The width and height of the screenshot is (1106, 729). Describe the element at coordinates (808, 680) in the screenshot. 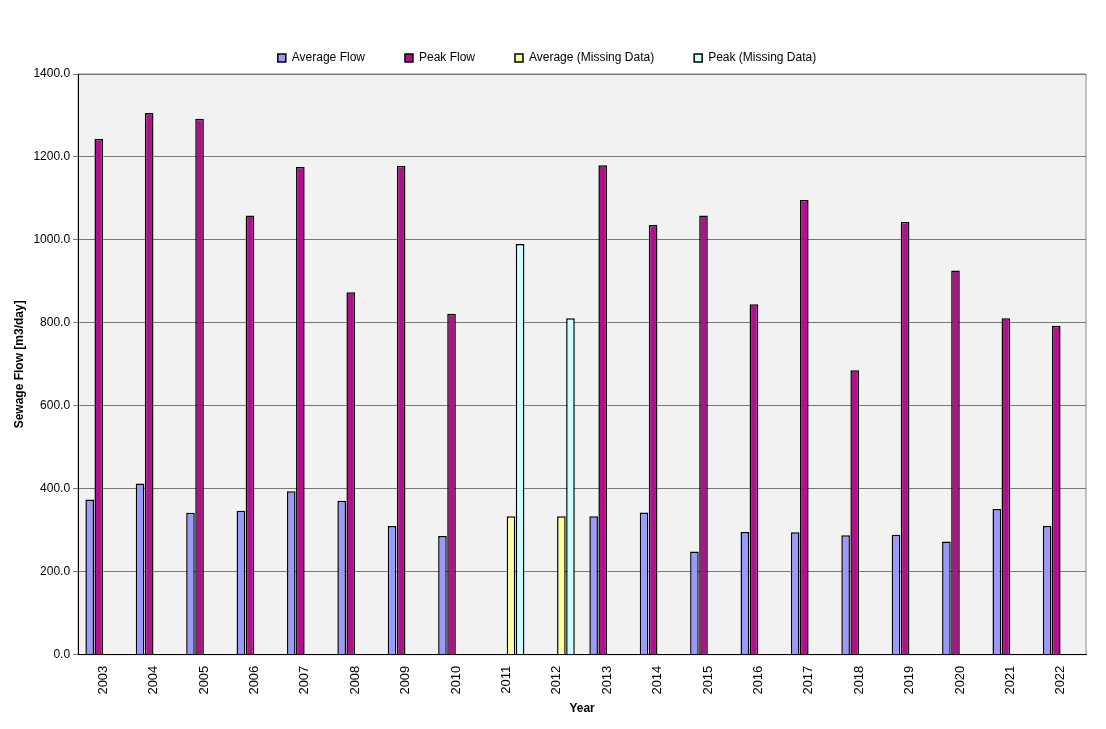

I see `x-tick-label: 2017` at that location.